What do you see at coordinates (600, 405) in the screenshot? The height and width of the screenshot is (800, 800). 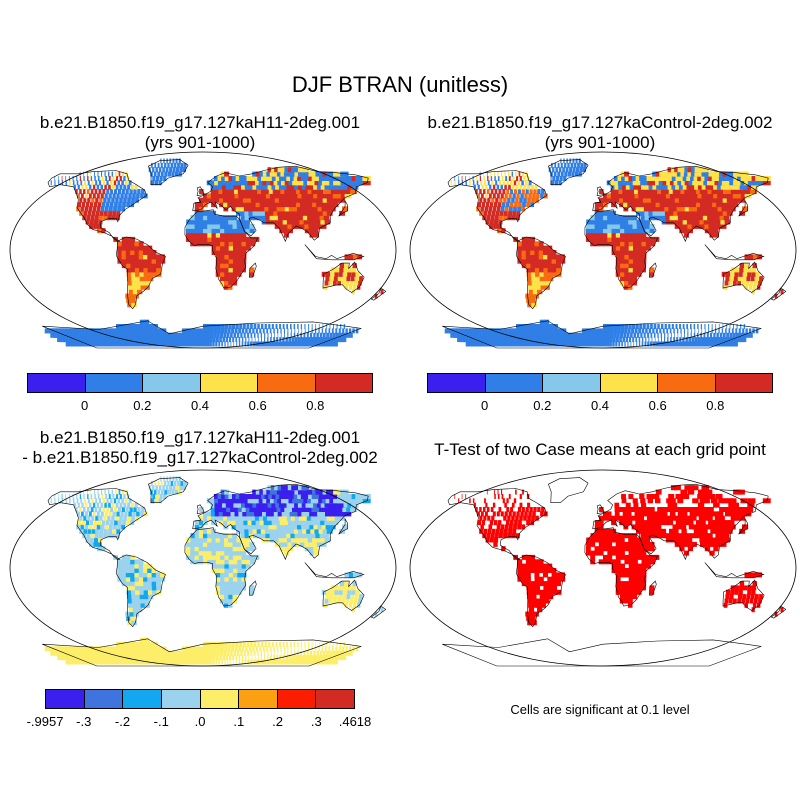 I see `colorbar-tick-label: 0.4` at bounding box center [600, 405].